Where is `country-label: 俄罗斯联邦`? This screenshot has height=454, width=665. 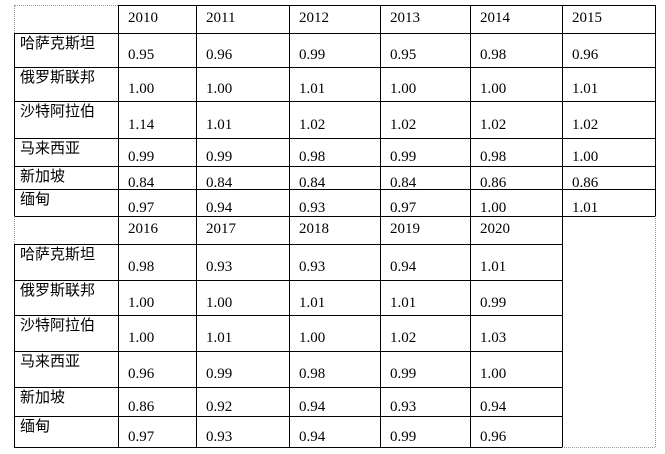
country-label: 俄罗斯联邦 is located at coordinates (58, 290).